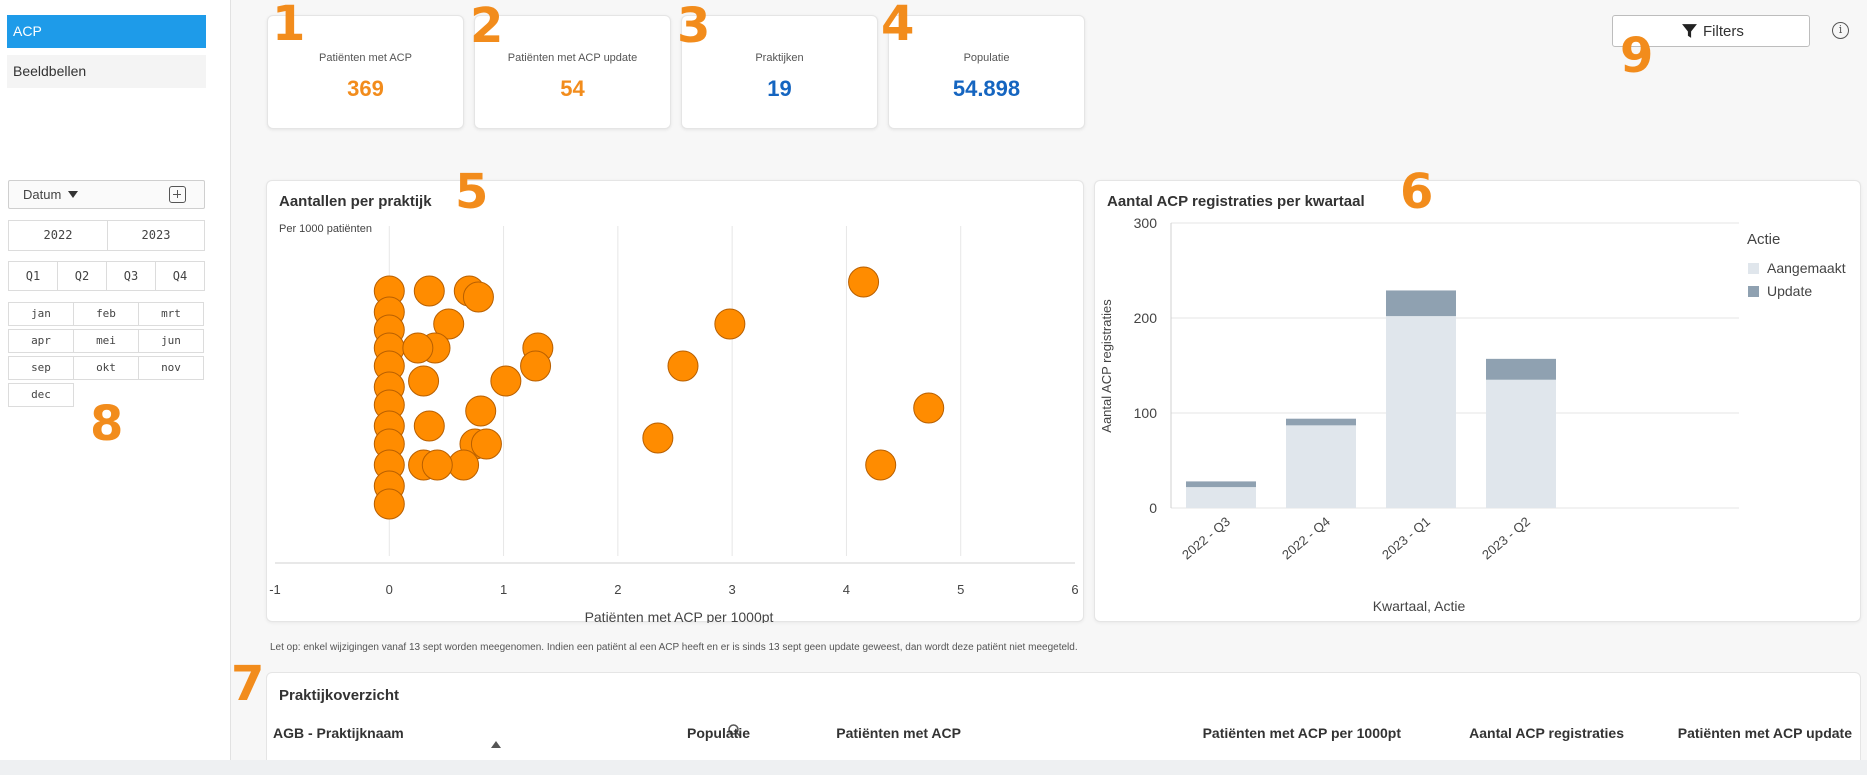  I want to click on x-tick-label: 2022 - Q3, so click(1206, 538).